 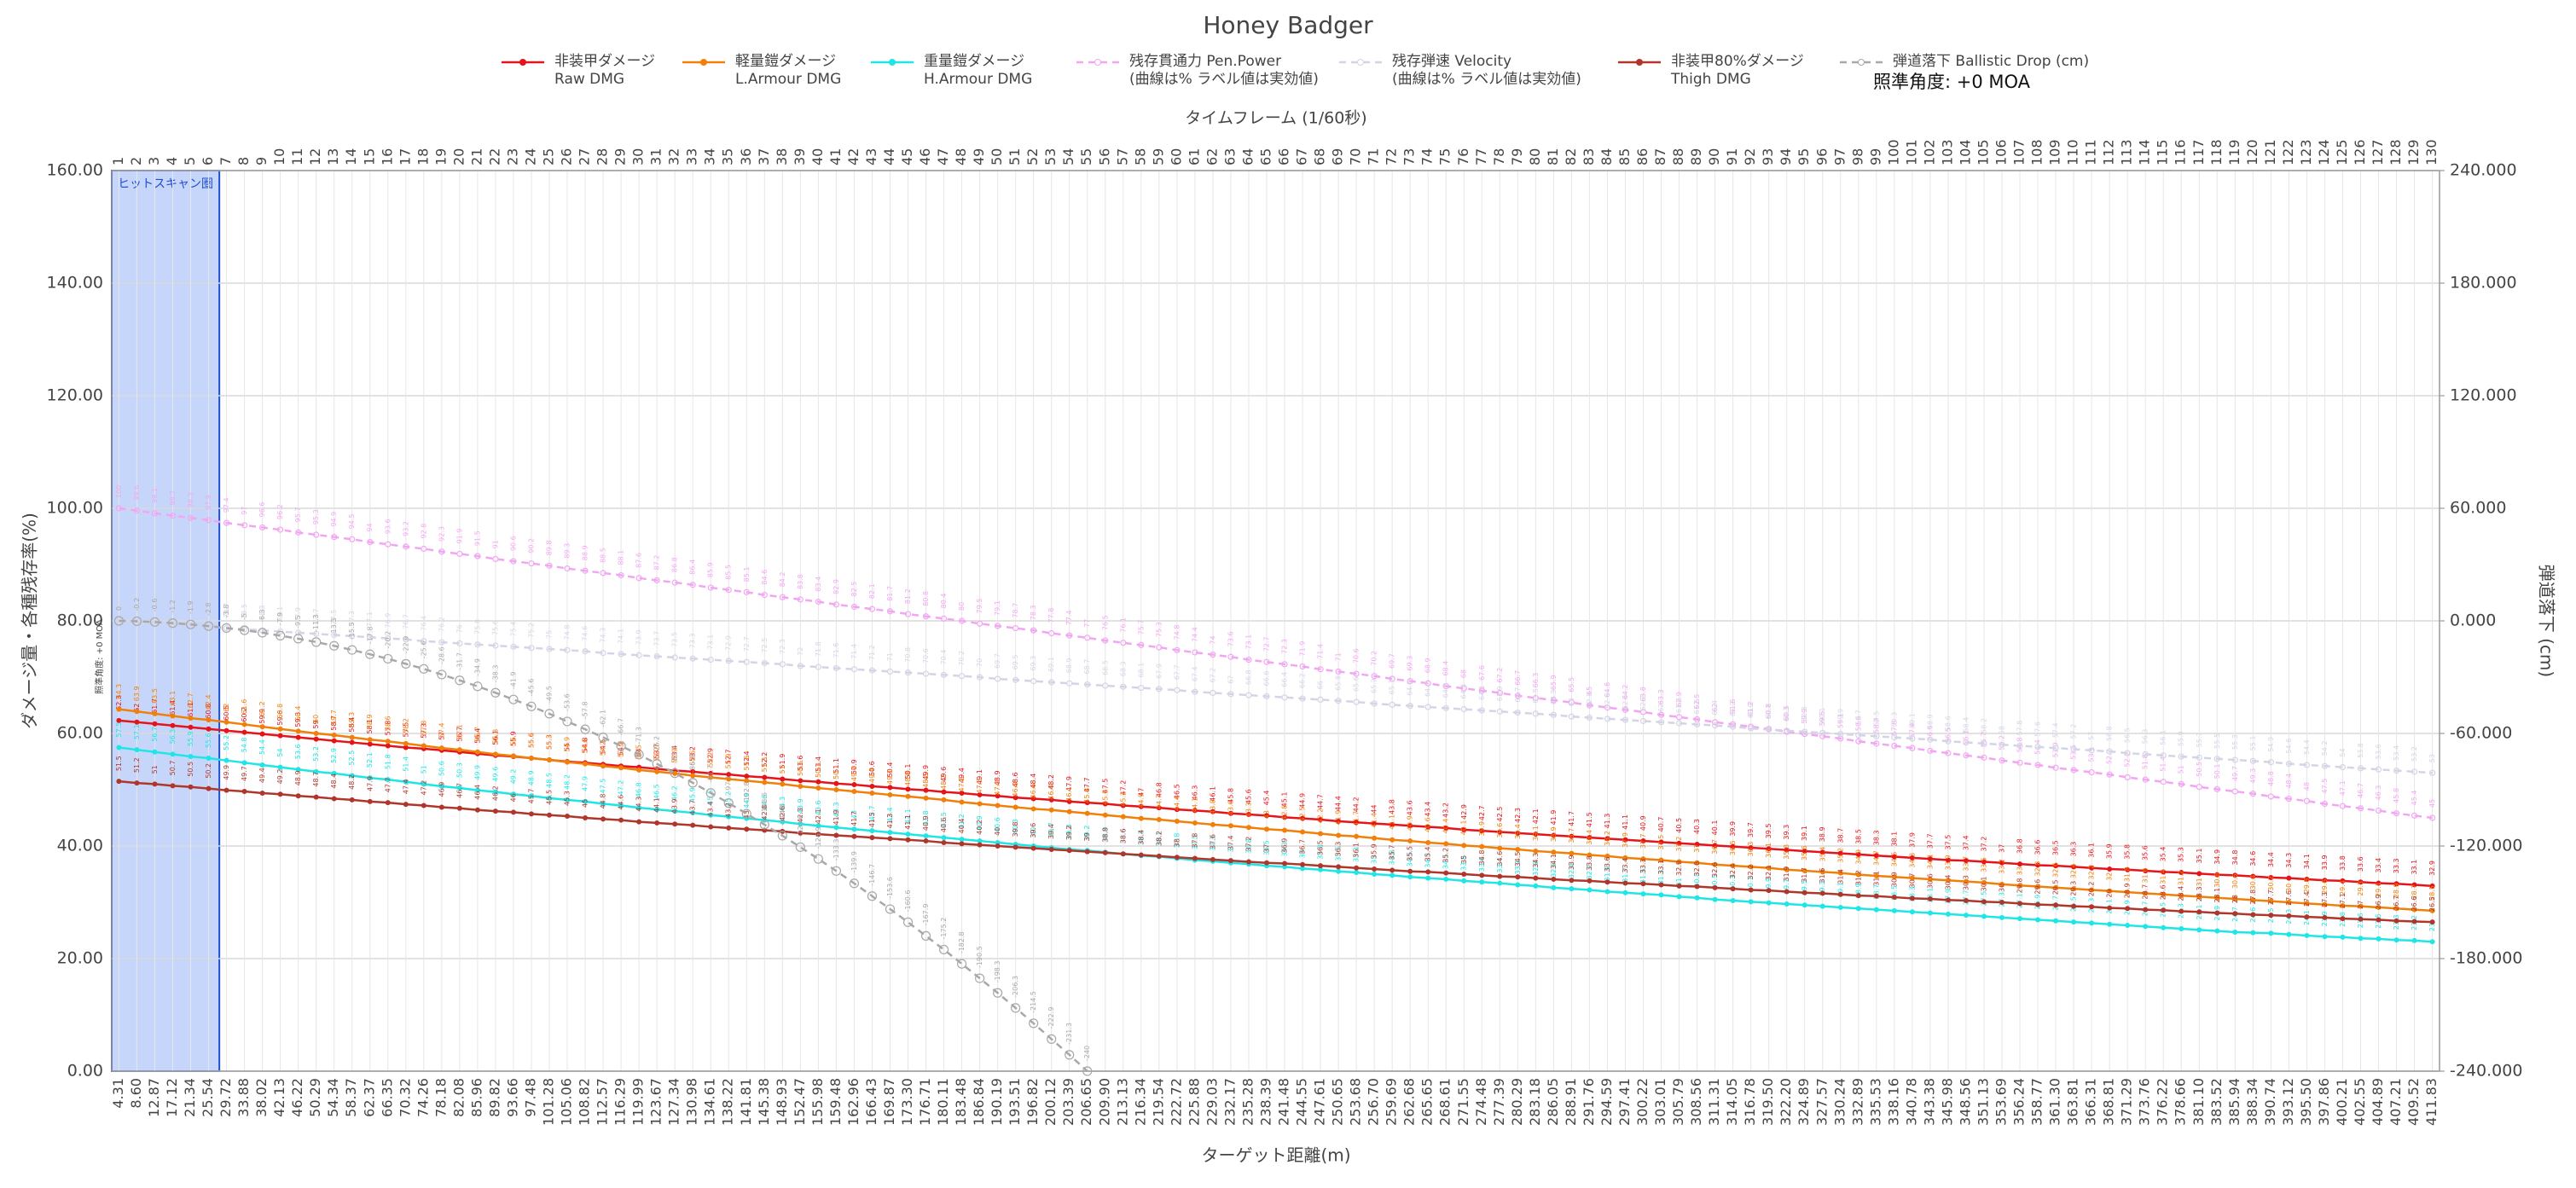 I want to click on data-label: 54, so click(x=639, y=752).